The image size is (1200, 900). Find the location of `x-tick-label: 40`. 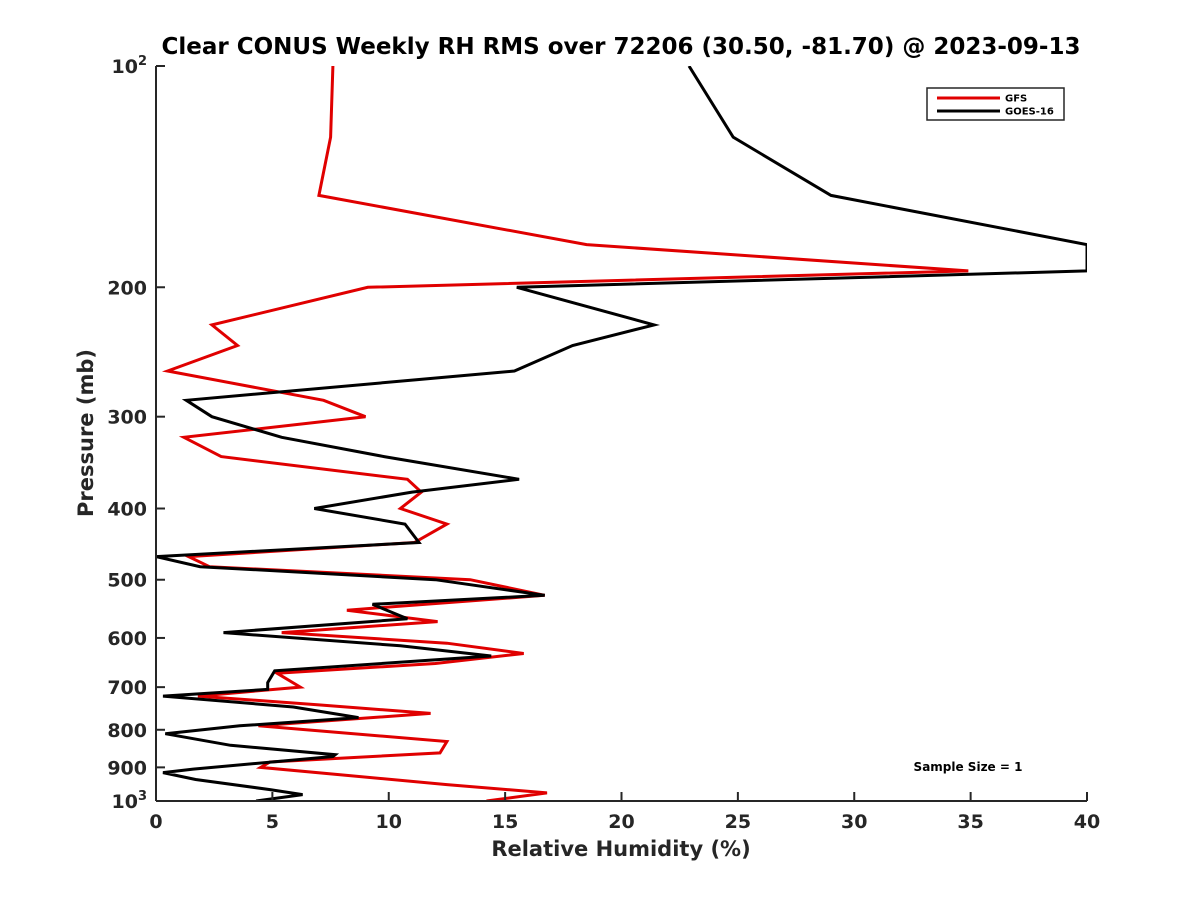

x-tick-label: 40 is located at coordinates (1087, 822).